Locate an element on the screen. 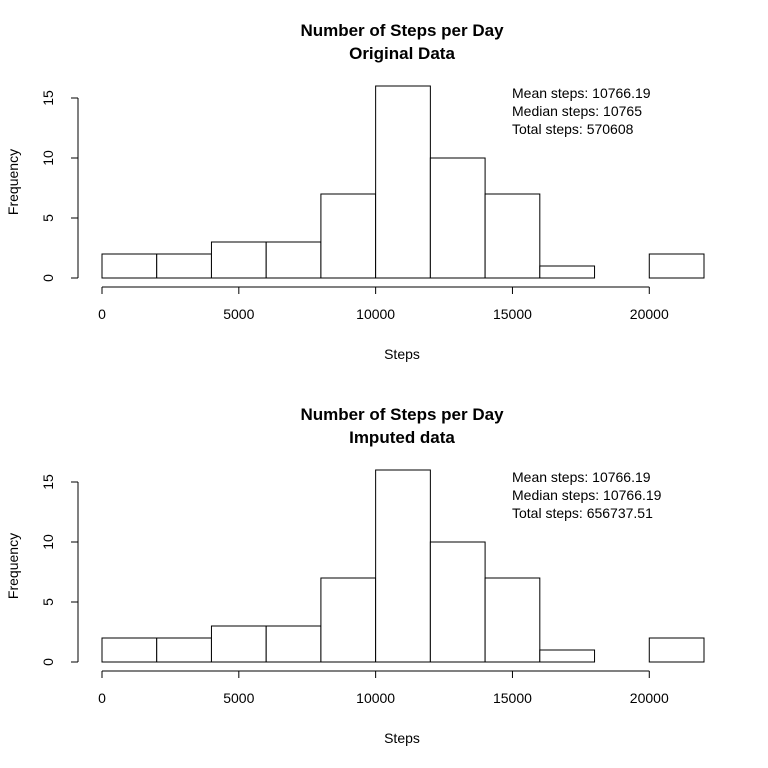 This screenshot has height=768, width=768. summary-annotation: Total steps: 656737.51 is located at coordinates (582, 513).